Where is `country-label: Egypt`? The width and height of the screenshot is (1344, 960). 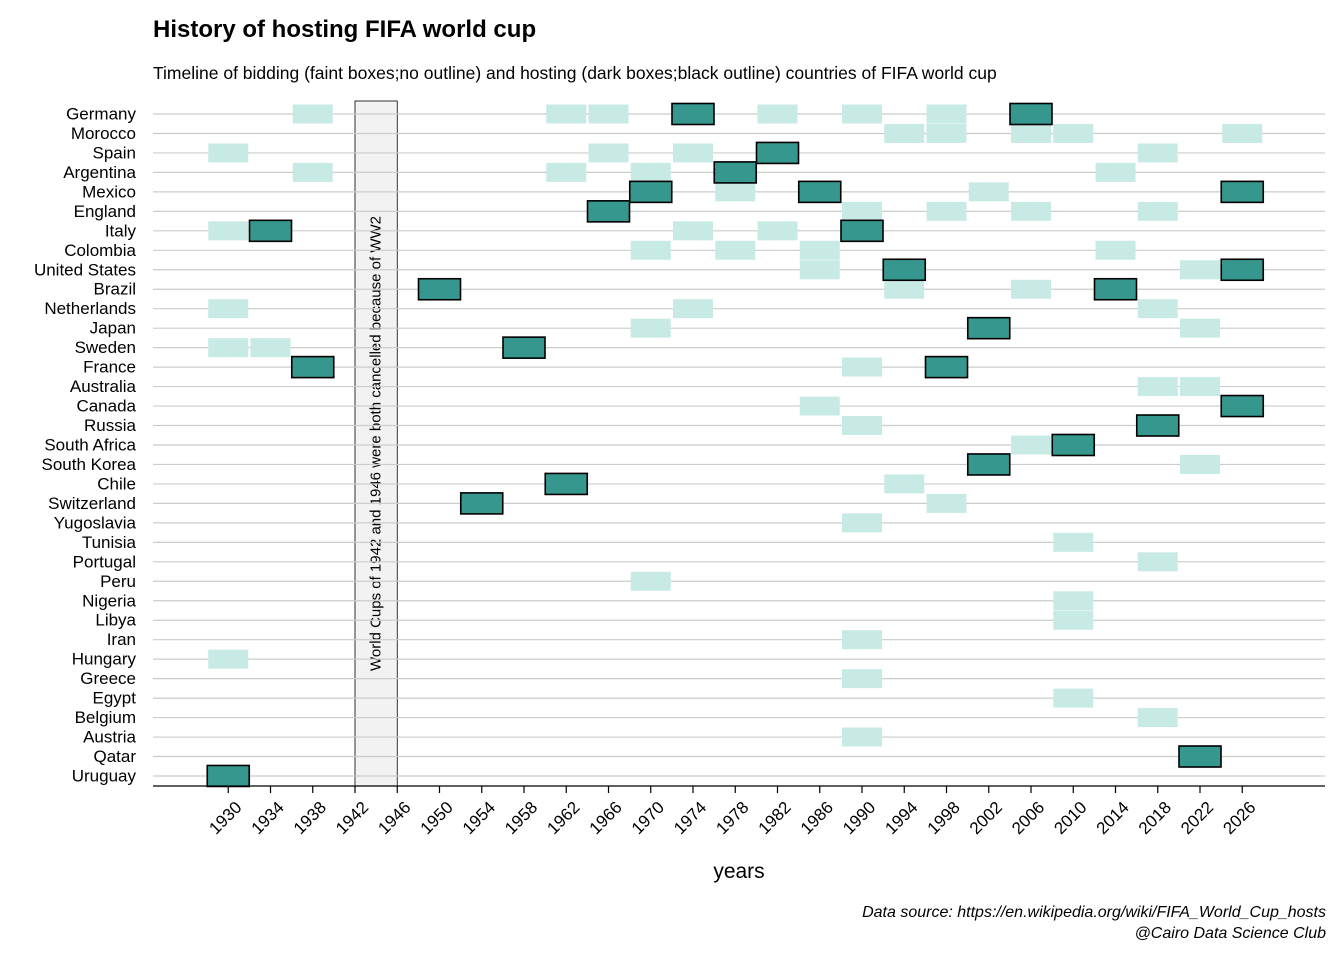 country-label: Egypt is located at coordinates (115, 698).